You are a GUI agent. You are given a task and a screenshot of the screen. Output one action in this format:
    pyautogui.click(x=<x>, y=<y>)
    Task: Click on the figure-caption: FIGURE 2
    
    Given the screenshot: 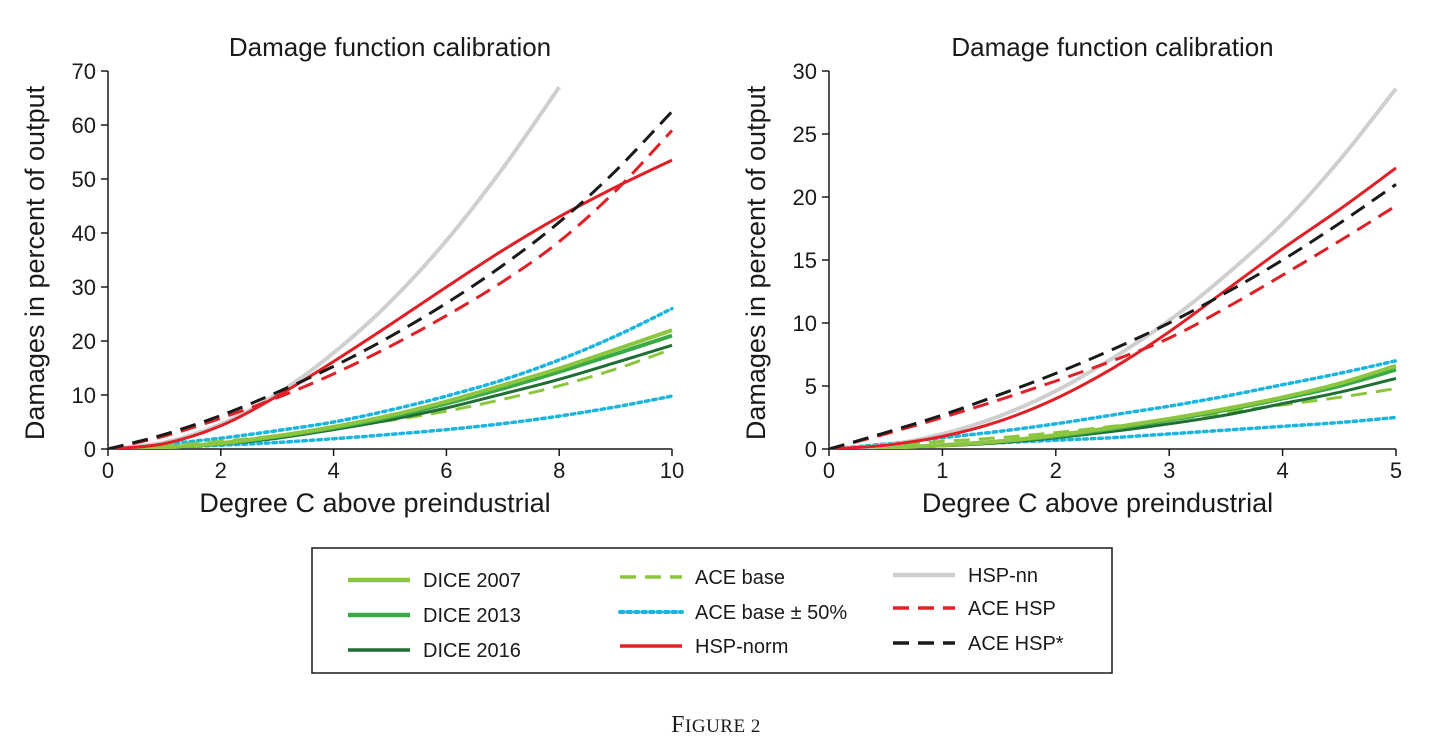 What is the action you would take?
    pyautogui.click(x=716, y=725)
    